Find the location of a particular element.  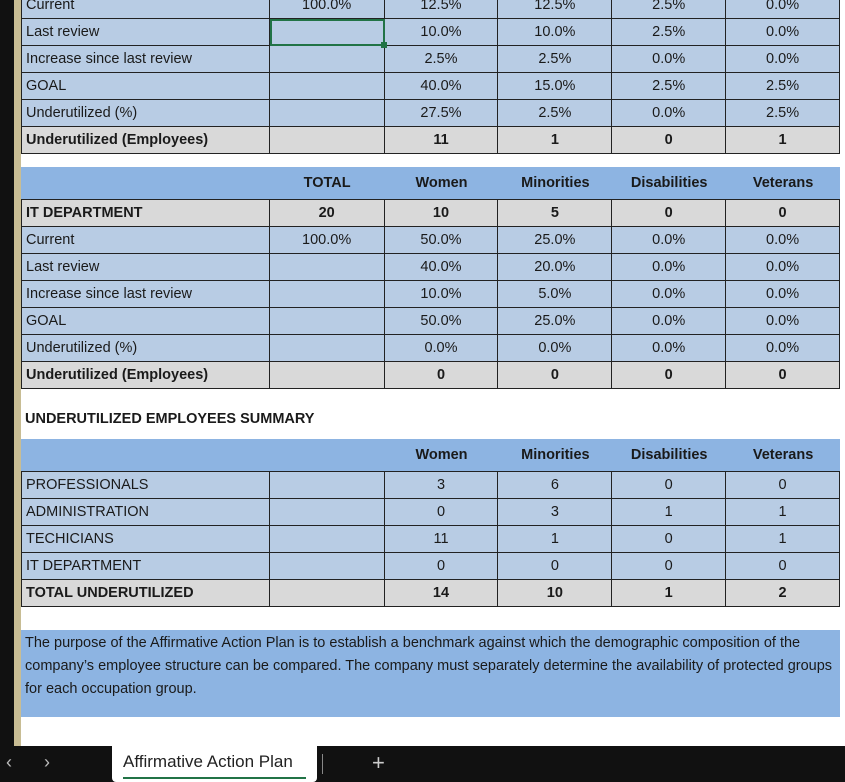

selected-cell is located at coordinates (328, 33).